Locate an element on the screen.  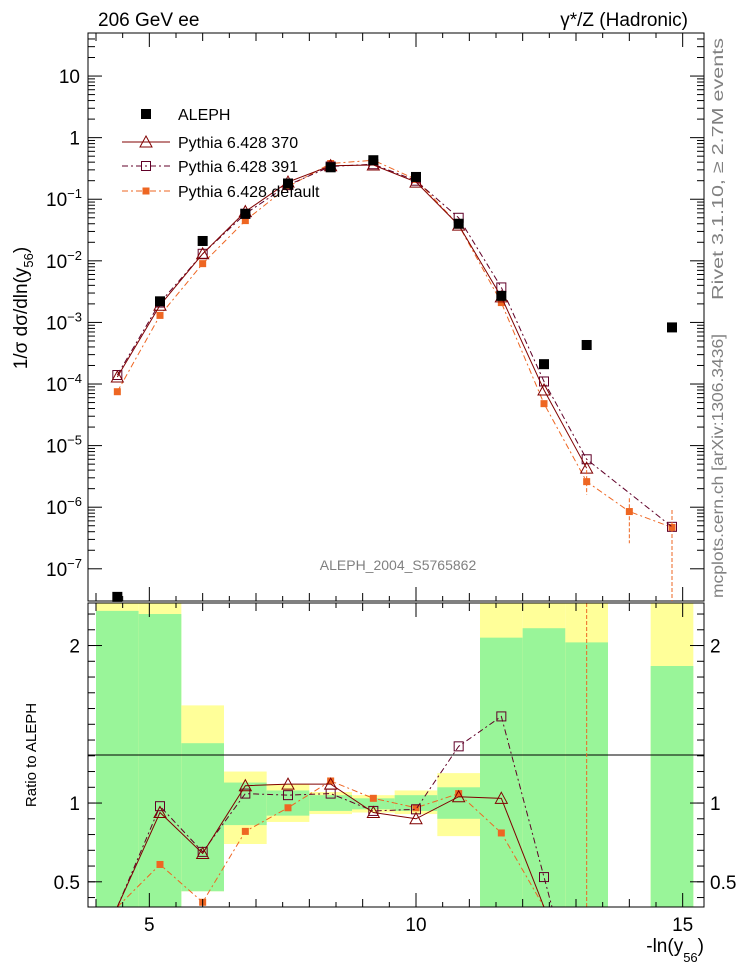
energy-label: 206 GeV ee is located at coordinates (148, 20).